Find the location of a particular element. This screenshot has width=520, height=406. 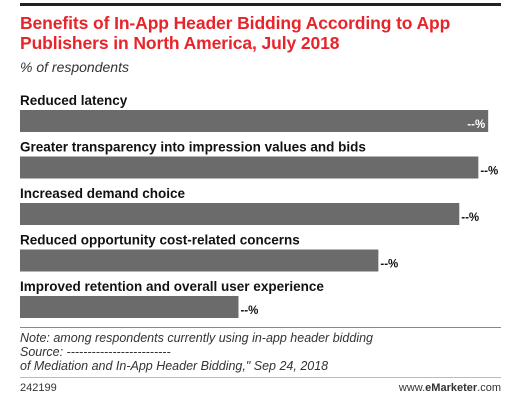

bar-category-label: Increased demand choice is located at coordinates (103, 193).